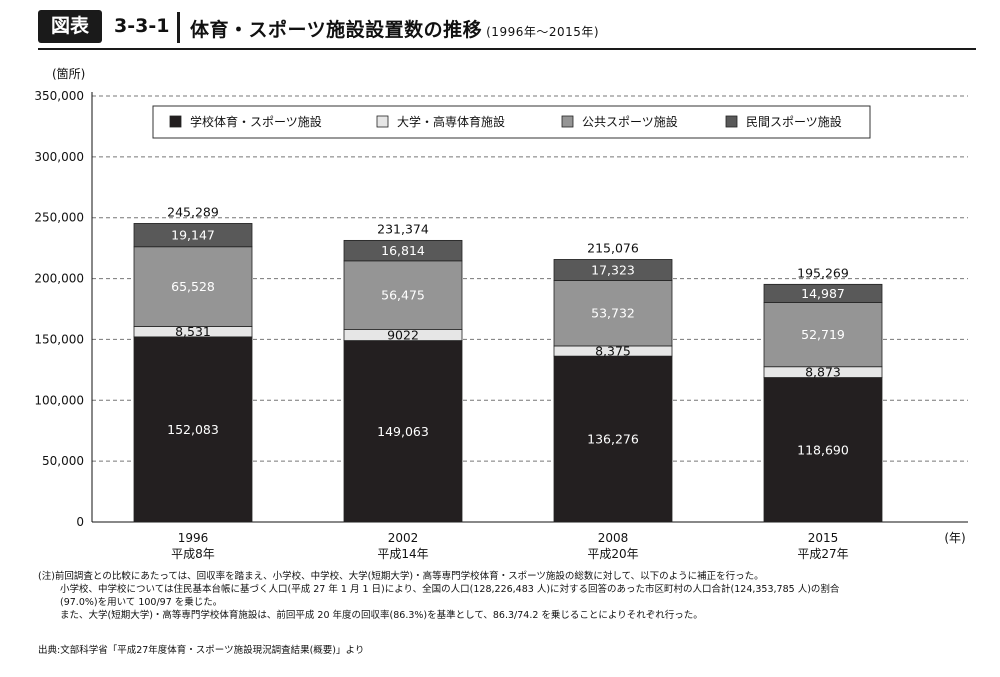 The width and height of the screenshot is (1000, 677). Describe the element at coordinates (59, 339) in the screenshot. I see `y-tick-label: 150,000` at that location.